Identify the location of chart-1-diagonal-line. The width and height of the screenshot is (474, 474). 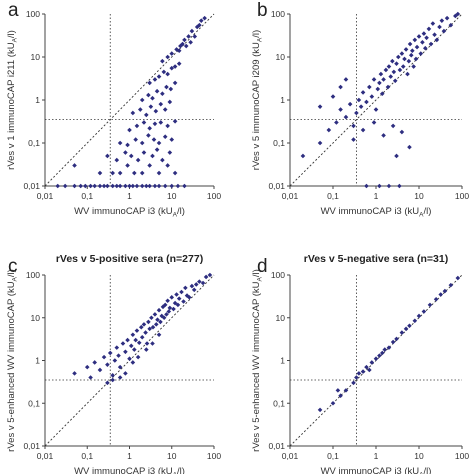
(376, 100).